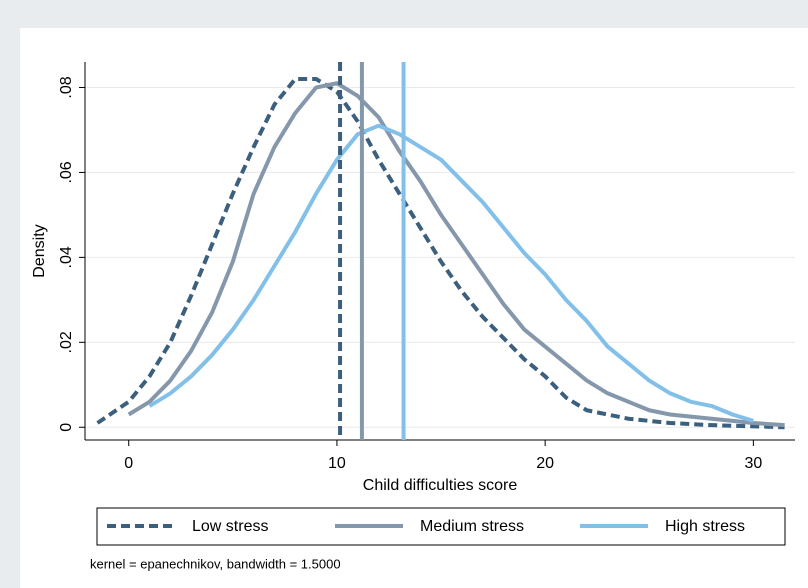 The image size is (808, 588). I want to click on legend-label: Medium stress, so click(472, 526).